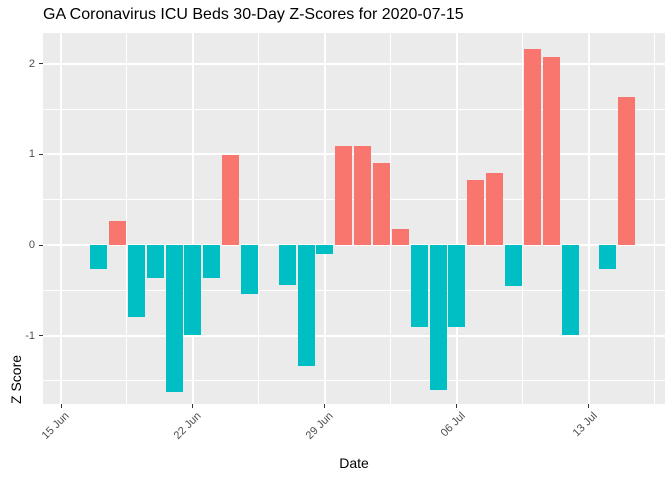 This screenshot has width=672, height=480. What do you see at coordinates (31, 154) in the screenshot?
I see `y-tick-label: 1` at bounding box center [31, 154].